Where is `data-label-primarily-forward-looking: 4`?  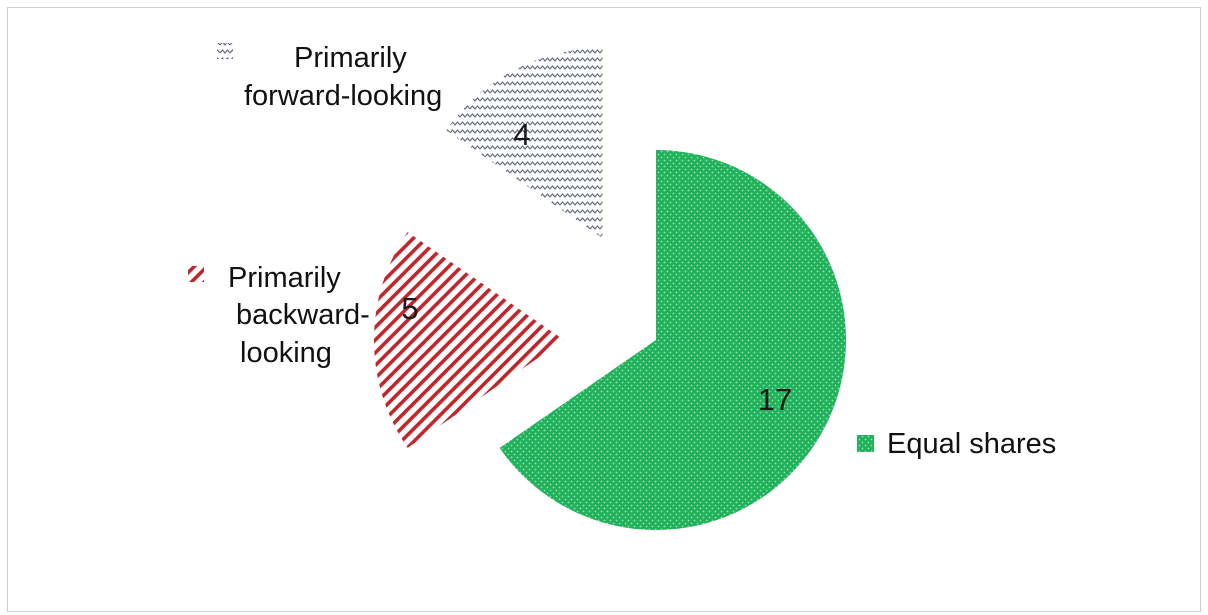 data-label-primarily-forward-looking: 4 is located at coordinates (521, 134).